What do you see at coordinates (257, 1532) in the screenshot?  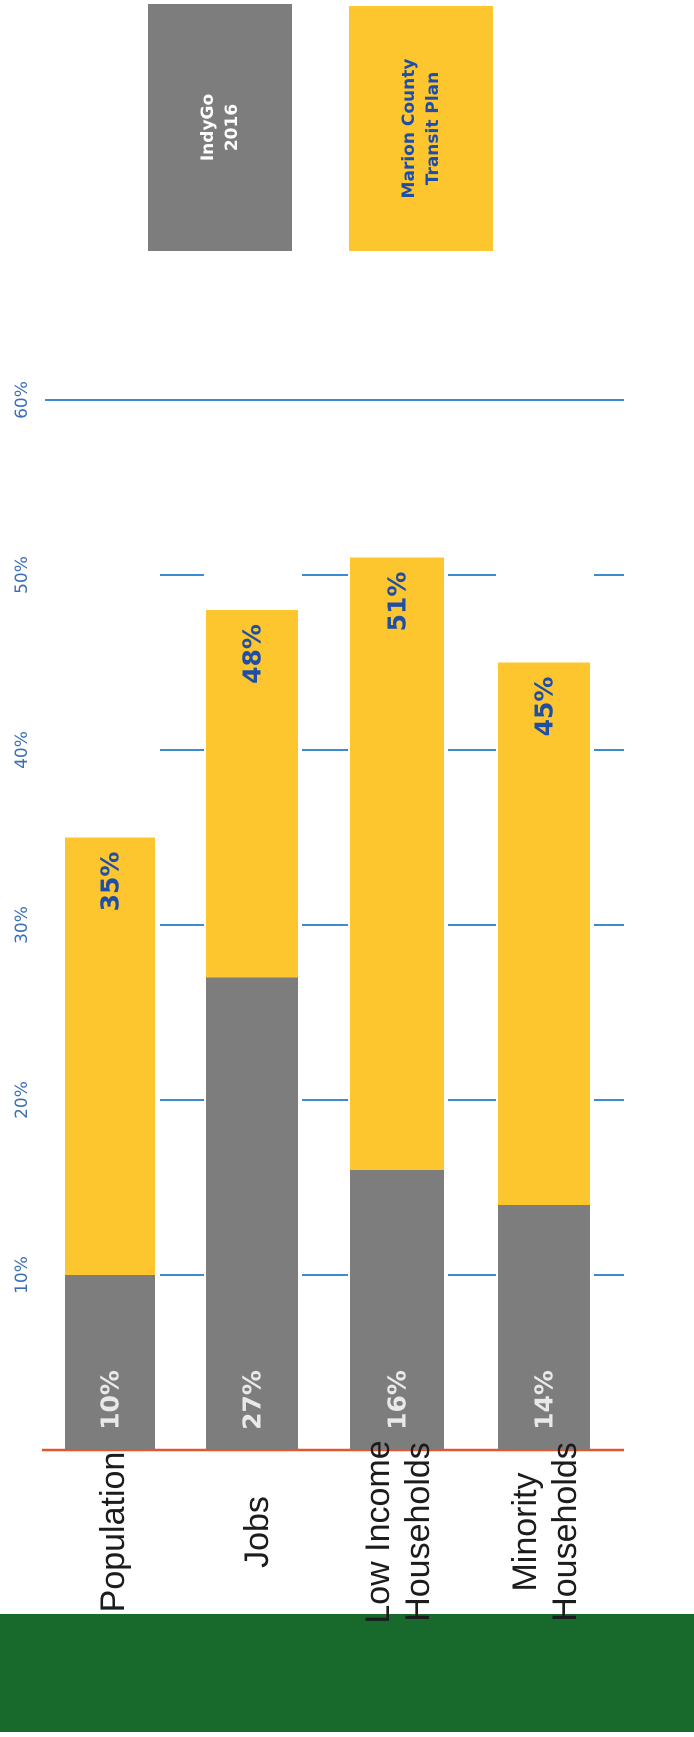 I see `category-label: Jobs` at bounding box center [257, 1532].